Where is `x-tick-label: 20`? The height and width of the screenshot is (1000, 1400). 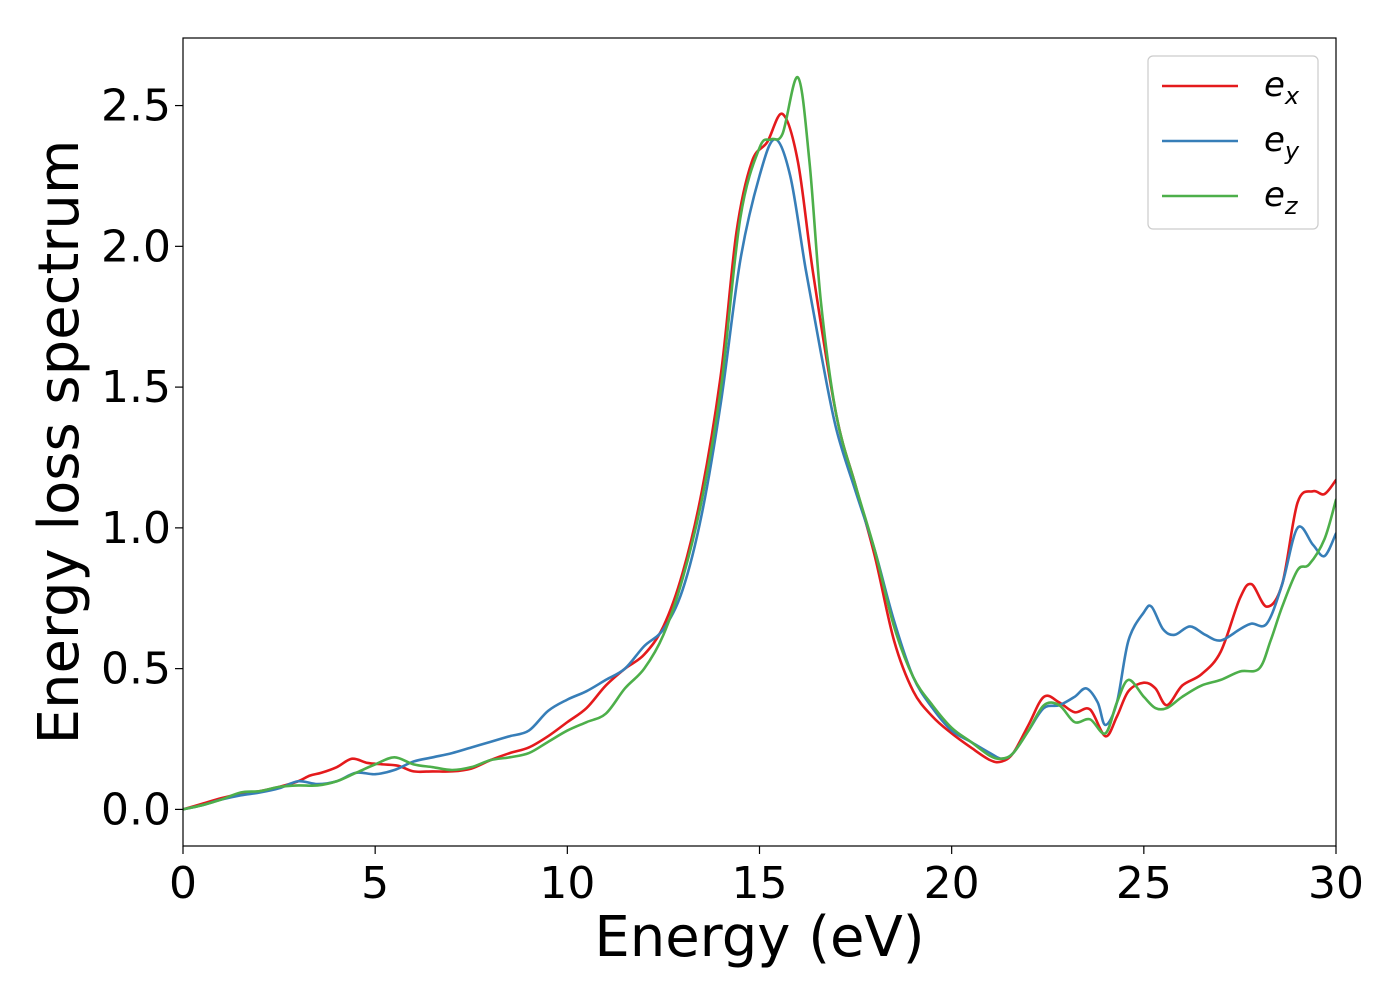 x-tick-label: 20 is located at coordinates (952, 883).